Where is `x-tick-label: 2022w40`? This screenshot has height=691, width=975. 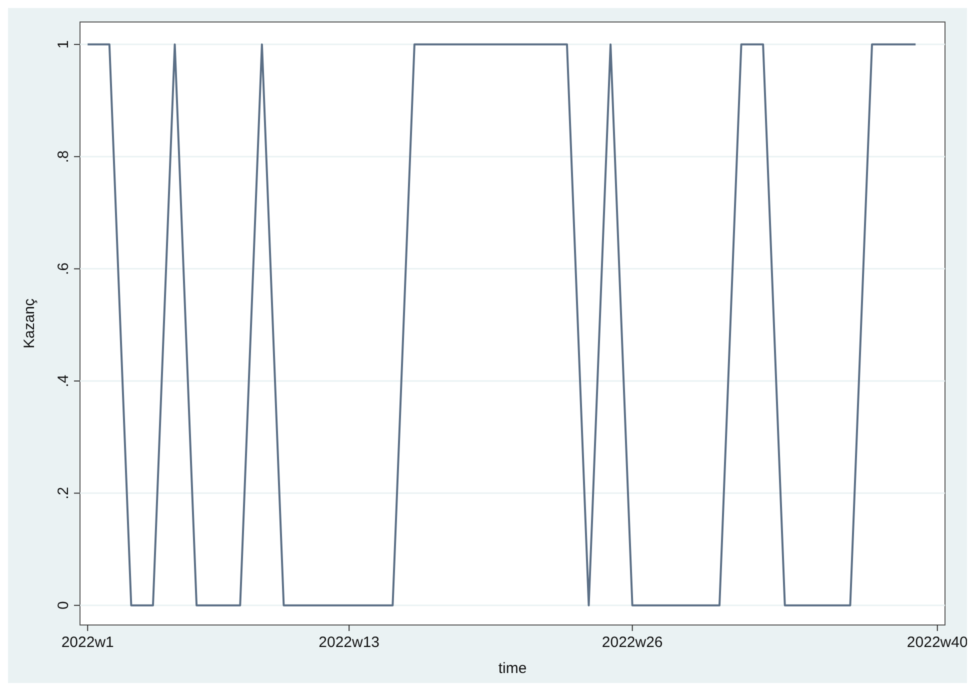 x-tick-label: 2022w40 is located at coordinates (937, 642).